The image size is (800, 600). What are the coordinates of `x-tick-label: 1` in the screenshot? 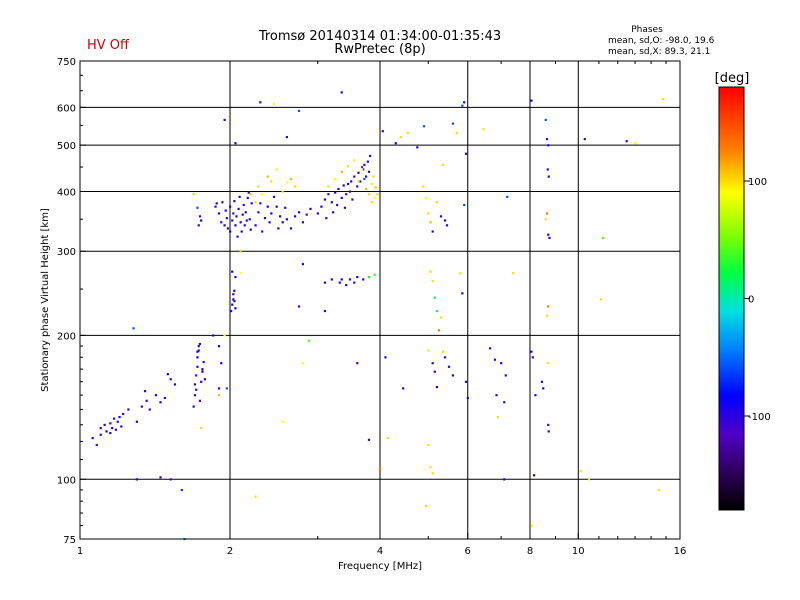 It's located at (80, 551).